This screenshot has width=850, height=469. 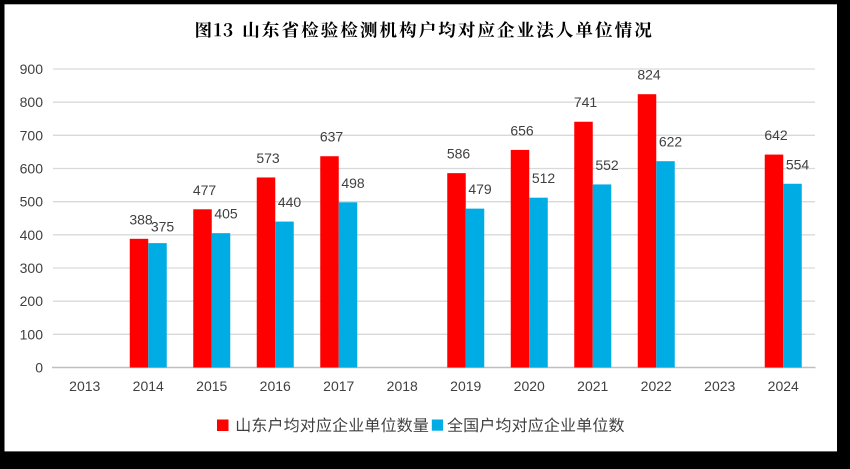 I want to click on svg-text: 2024, so click(x=783, y=386).